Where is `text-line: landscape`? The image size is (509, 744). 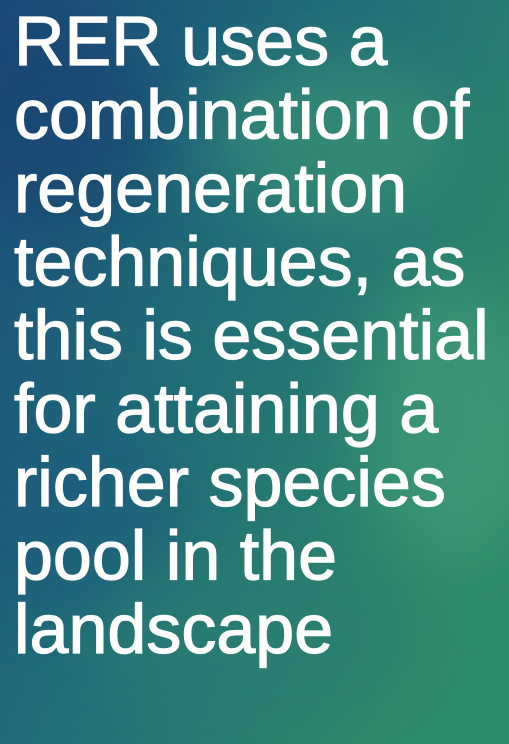
text-line: landscape is located at coordinates (173, 629).